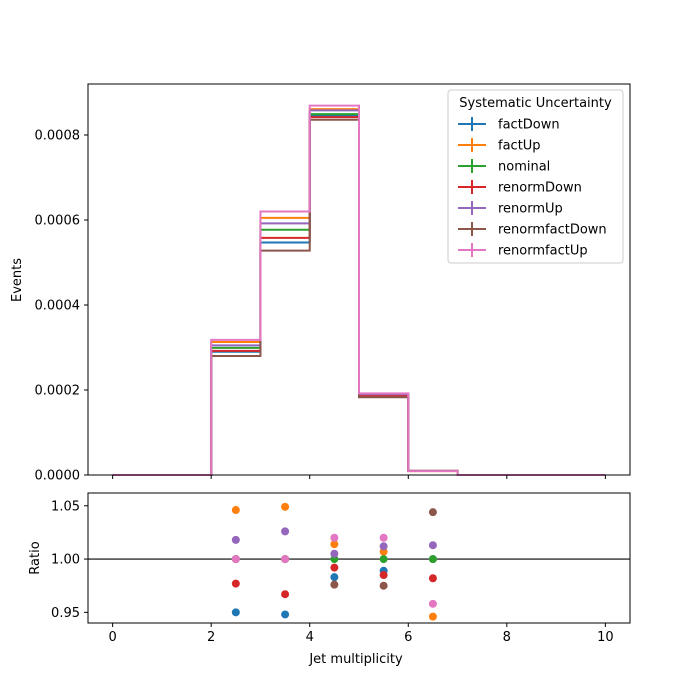 This screenshot has height=700, width=700. What do you see at coordinates (17, 280) in the screenshot?
I see `main-y-axis-label: Events` at bounding box center [17, 280].